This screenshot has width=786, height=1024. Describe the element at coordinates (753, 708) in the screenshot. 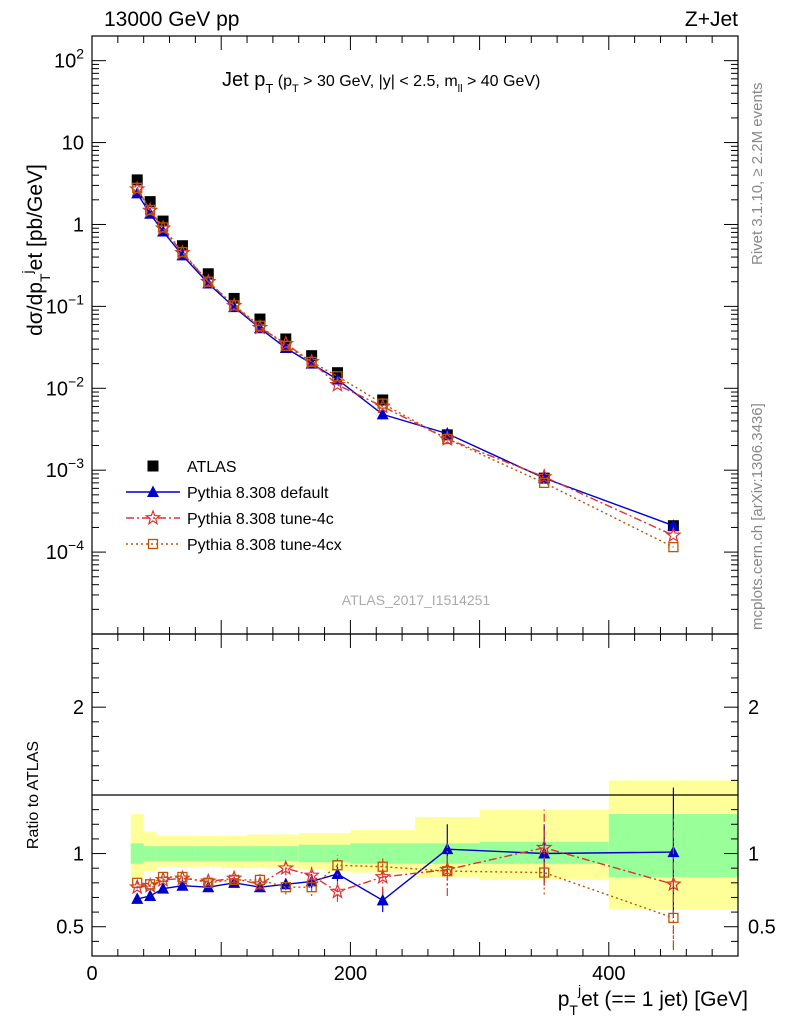

I see `lower-y-tick-label-right: 2` at that location.